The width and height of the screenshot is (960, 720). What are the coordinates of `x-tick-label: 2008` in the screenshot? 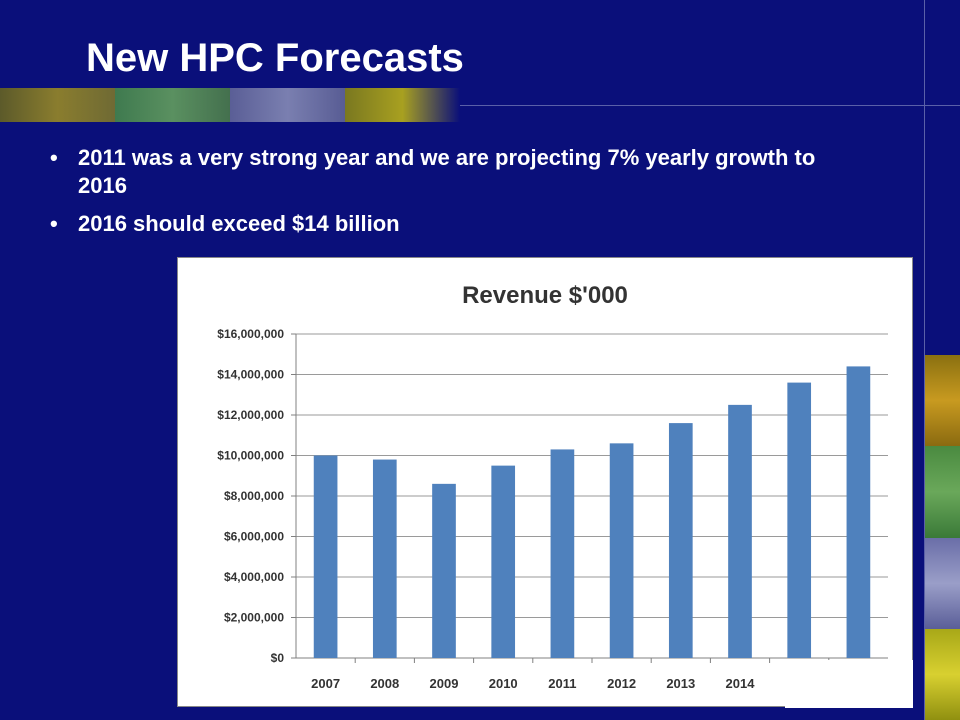 It's located at (384, 683).